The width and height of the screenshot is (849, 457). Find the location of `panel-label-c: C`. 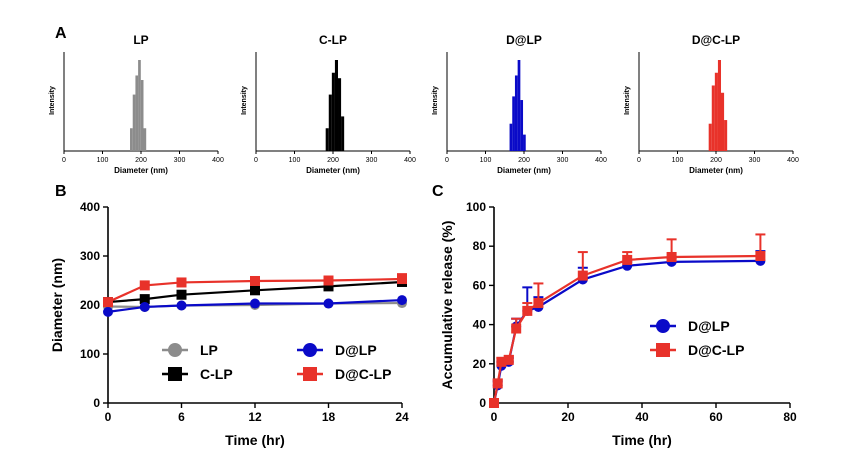

panel-label-c: C is located at coordinates (438, 191).